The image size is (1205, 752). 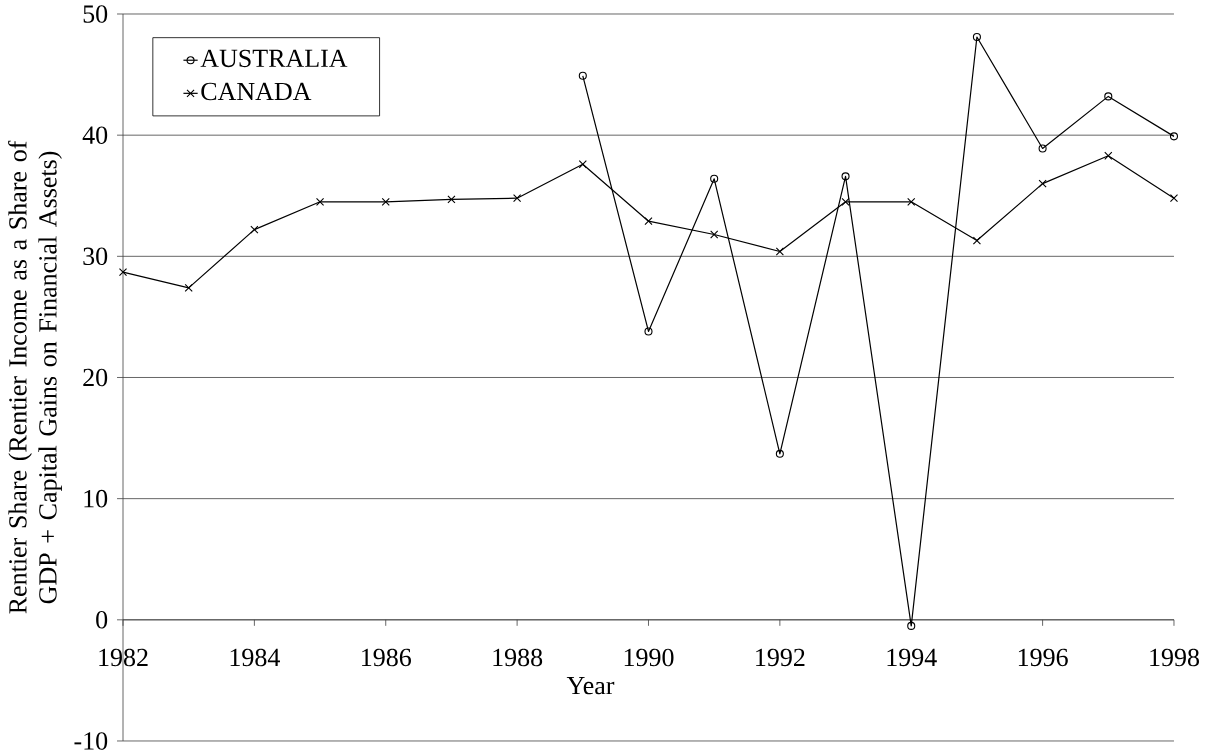 What do you see at coordinates (95, 377) in the screenshot?
I see `y-tick-label: 20` at bounding box center [95, 377].